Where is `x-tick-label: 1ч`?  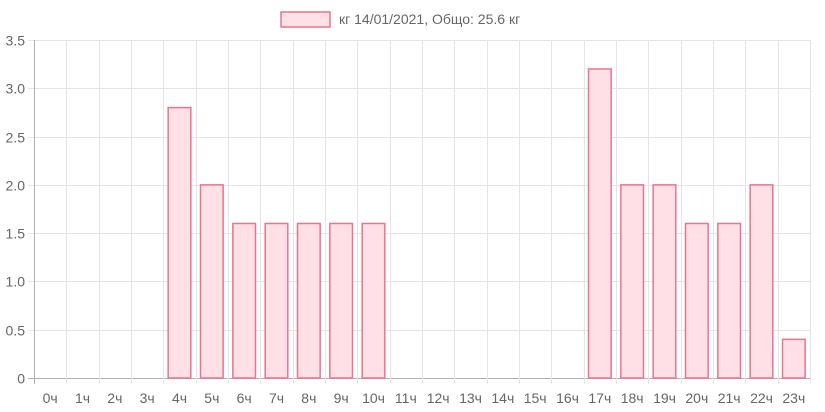
x-tick-label: 1ч is located at coordinates (82, 398).